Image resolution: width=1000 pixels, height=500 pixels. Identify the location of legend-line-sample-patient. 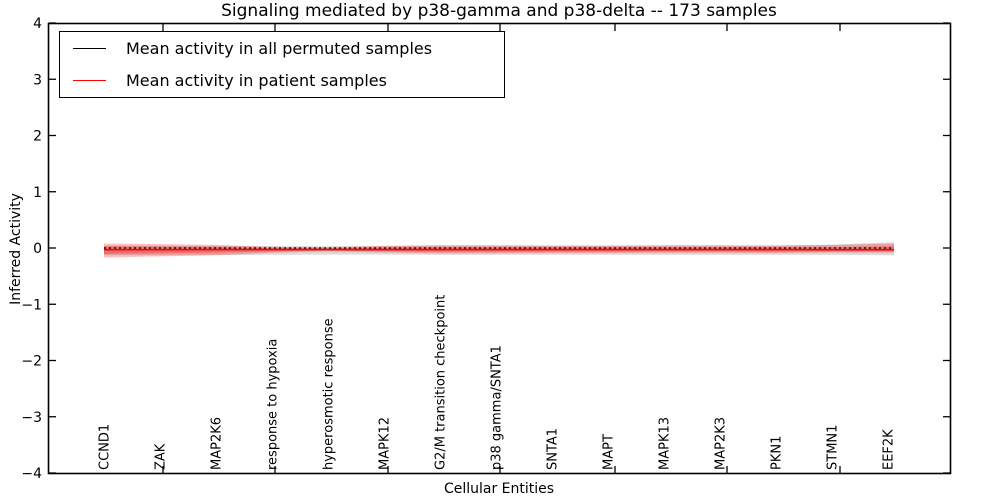
(89, 80).